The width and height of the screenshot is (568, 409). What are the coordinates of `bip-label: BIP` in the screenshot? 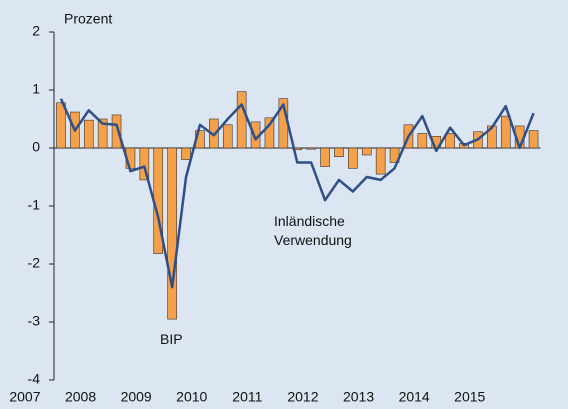 It's located at (171, 339).